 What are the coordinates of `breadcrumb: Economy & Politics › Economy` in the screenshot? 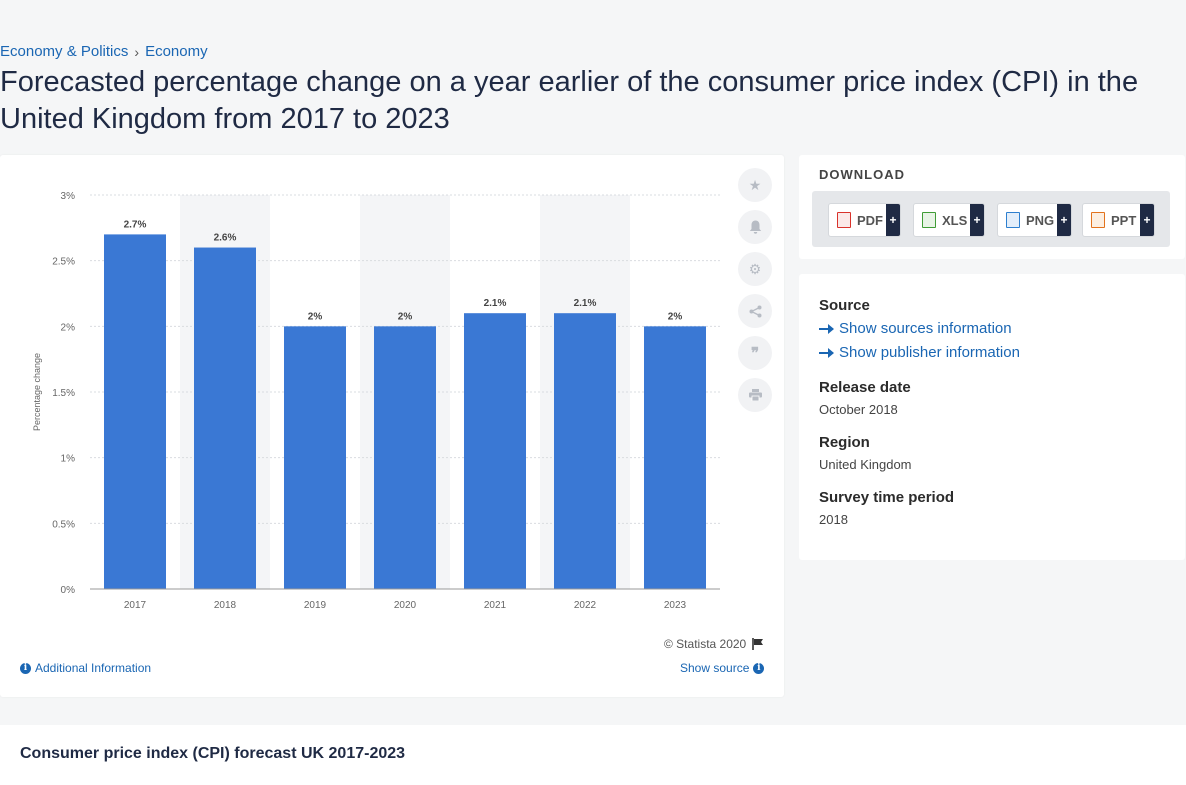 It's located at (104, 51).